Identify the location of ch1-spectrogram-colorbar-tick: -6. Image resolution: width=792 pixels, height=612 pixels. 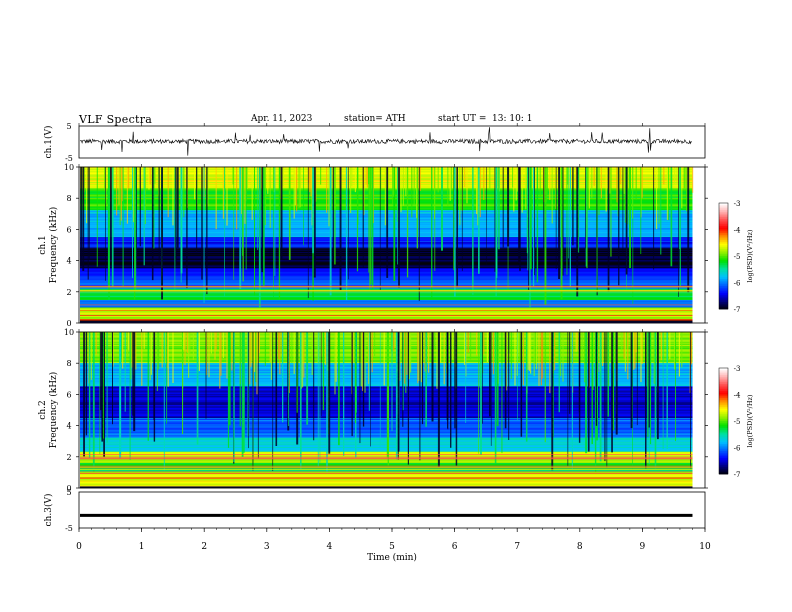
(737, 284).